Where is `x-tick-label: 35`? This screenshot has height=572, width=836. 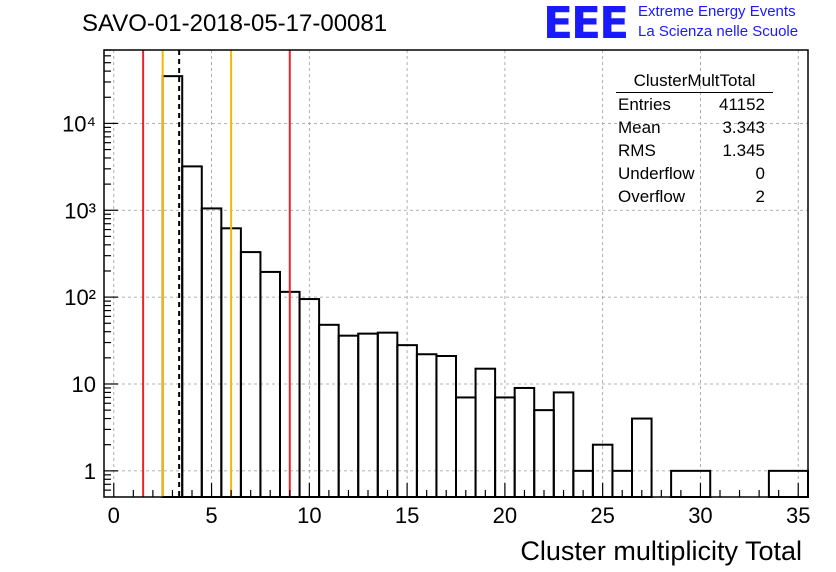
x-tick-label: 35 is located at coordinates (798, 515).